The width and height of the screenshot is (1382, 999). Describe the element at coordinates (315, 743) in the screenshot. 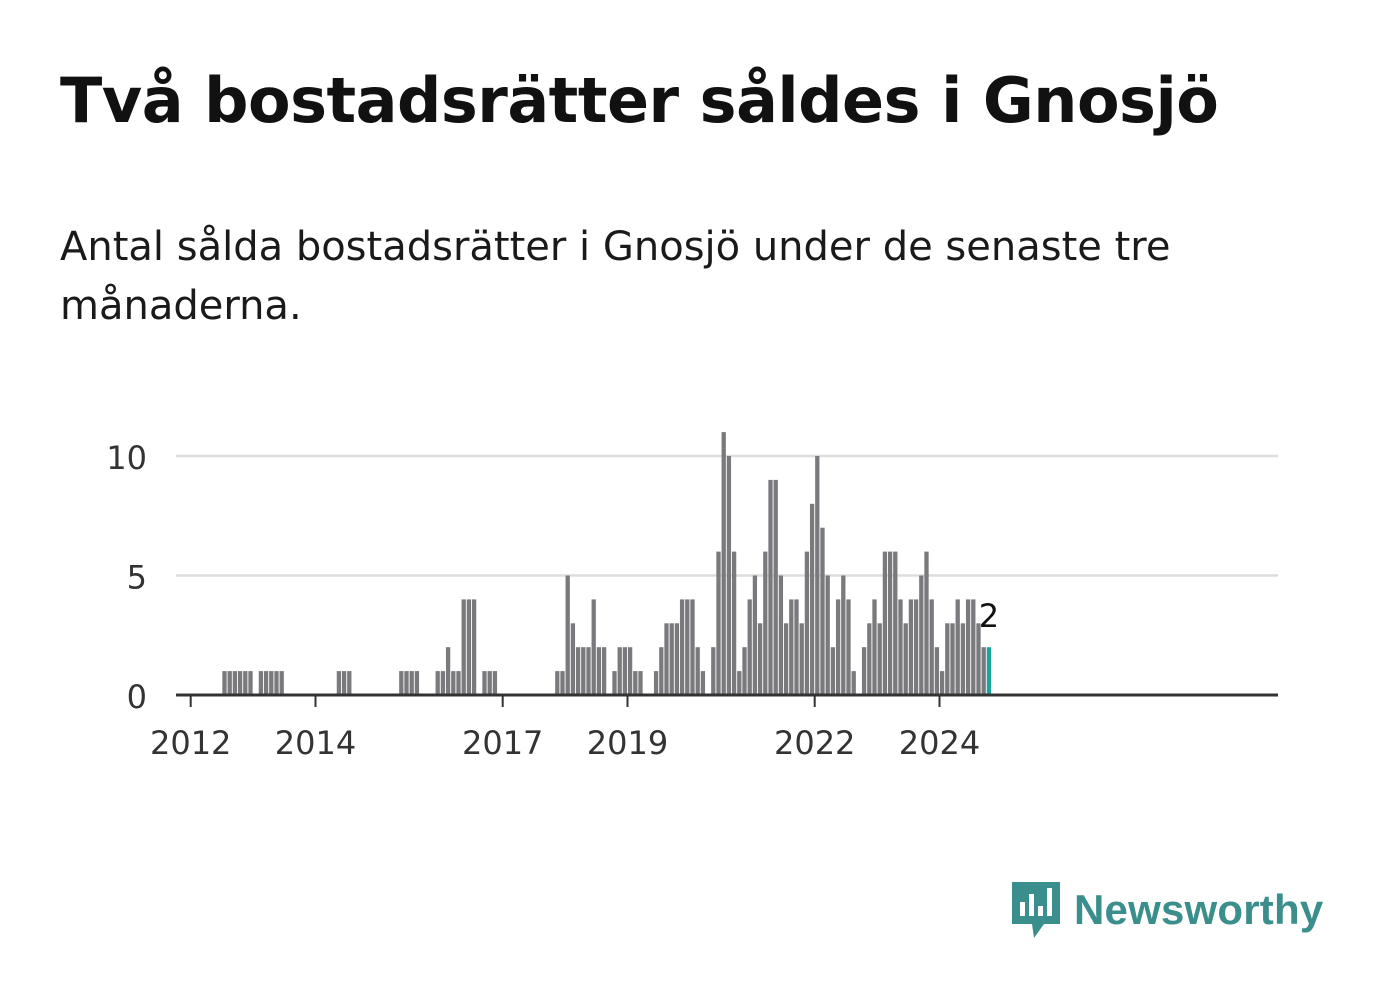

I see `x-tick-label: 2014` at that location.